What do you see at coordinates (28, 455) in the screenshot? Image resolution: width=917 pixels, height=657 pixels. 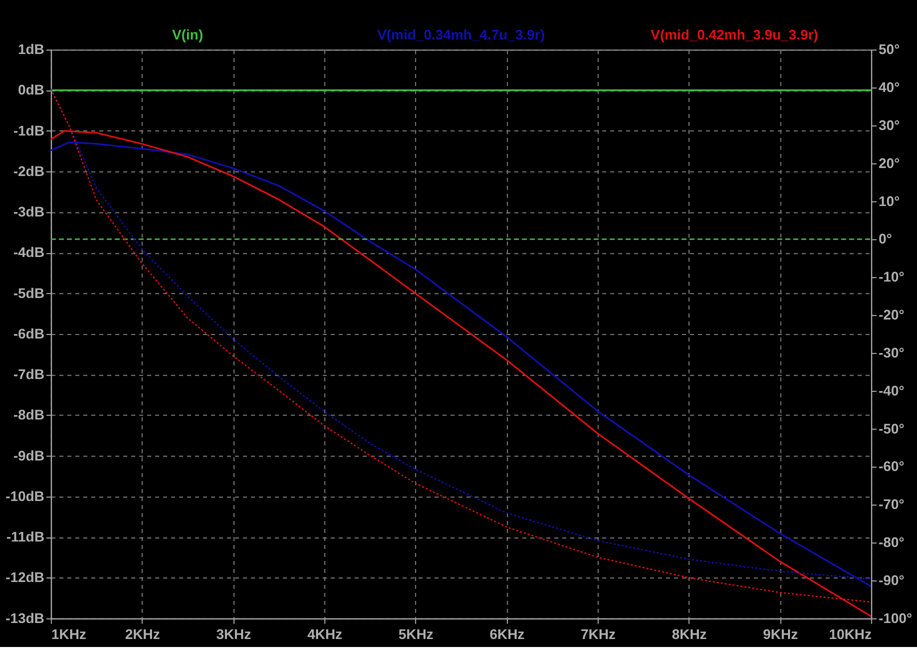 I see `y-tick-label: -9dB` at bounding box center [28, 455].